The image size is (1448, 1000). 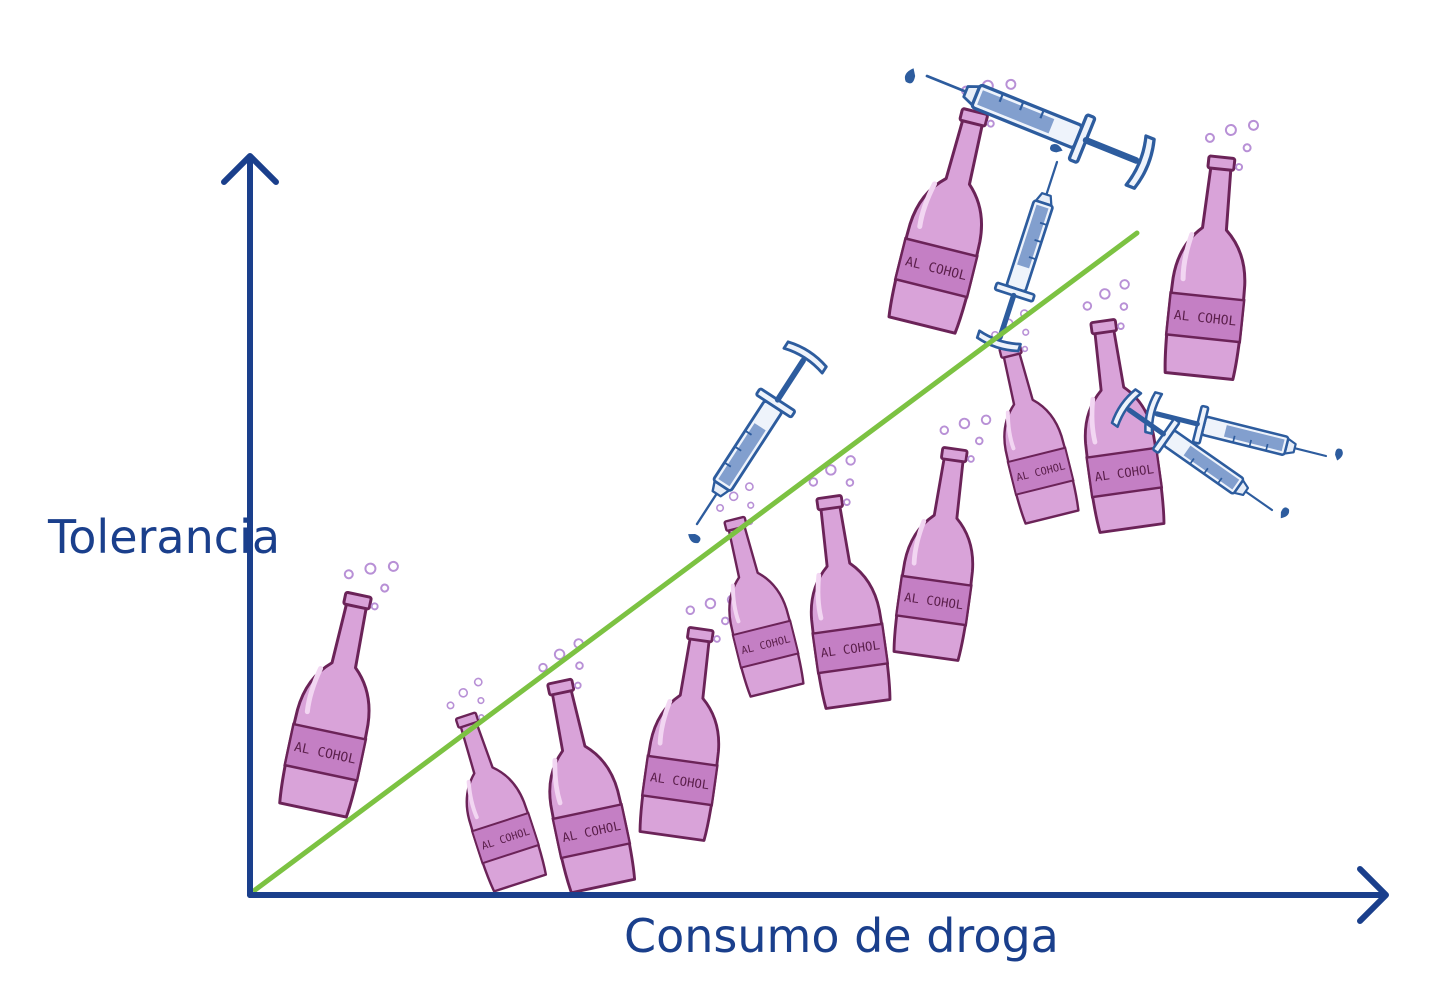 What do you see at coordinates (1205, 318) in the screenshot?
I see `bottle-label: AL COHOL` at bounding box center [1205, 318].